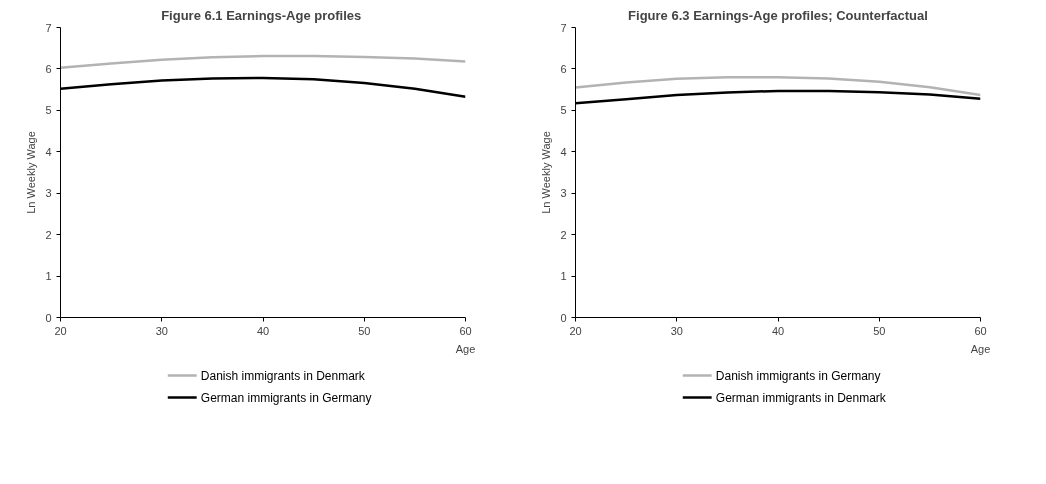 The width and height of the screenshot is (1046, 484). I want to click on legend-label: German immigrants in Denmark, so click(801, 397).